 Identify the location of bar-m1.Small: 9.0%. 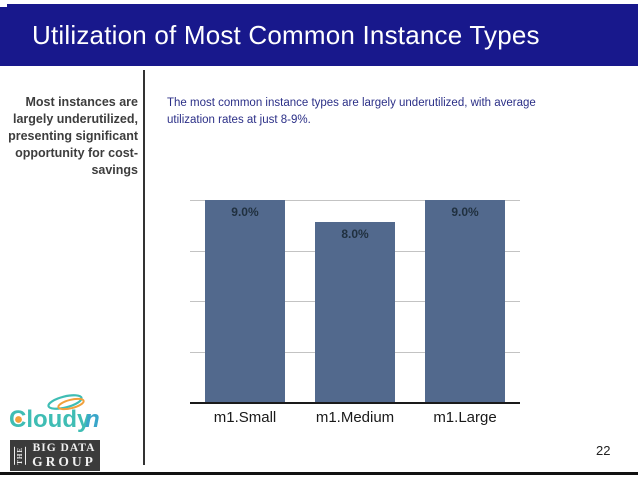
(244, 301).